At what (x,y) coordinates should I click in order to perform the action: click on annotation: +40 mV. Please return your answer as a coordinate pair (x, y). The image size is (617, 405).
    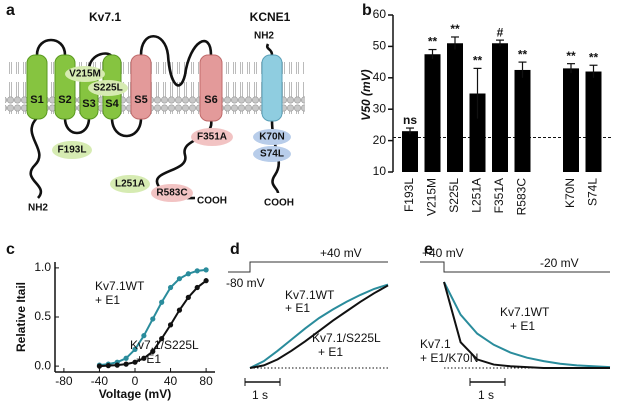
    Looking at the image, I should click on (443, 253).